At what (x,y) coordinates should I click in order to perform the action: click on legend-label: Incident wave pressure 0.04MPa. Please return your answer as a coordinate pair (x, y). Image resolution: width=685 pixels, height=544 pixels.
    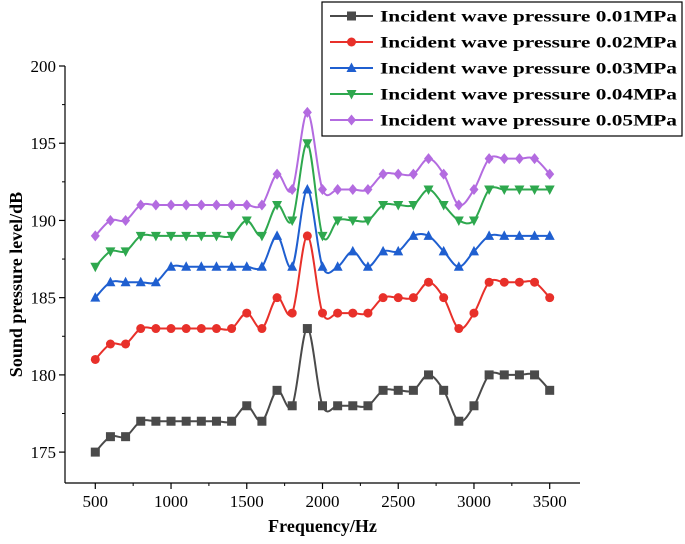
    Looking at the image, I should click on (528, 95).